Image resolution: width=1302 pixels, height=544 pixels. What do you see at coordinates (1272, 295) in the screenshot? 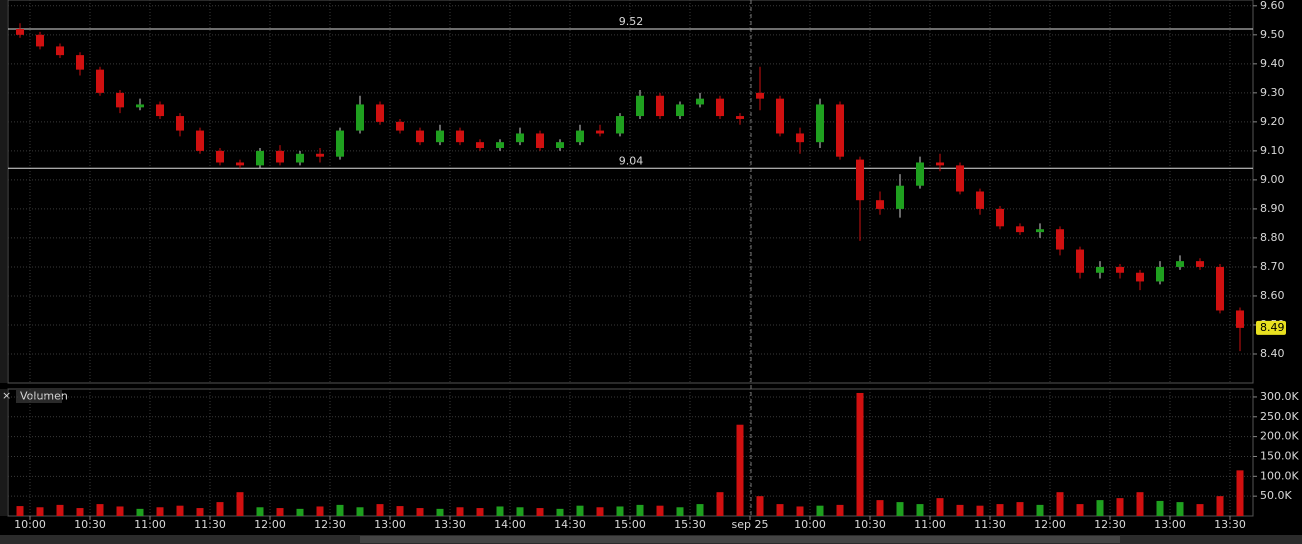
I see `y-tick-label: 8.60` at bounding box center [1272, 295].